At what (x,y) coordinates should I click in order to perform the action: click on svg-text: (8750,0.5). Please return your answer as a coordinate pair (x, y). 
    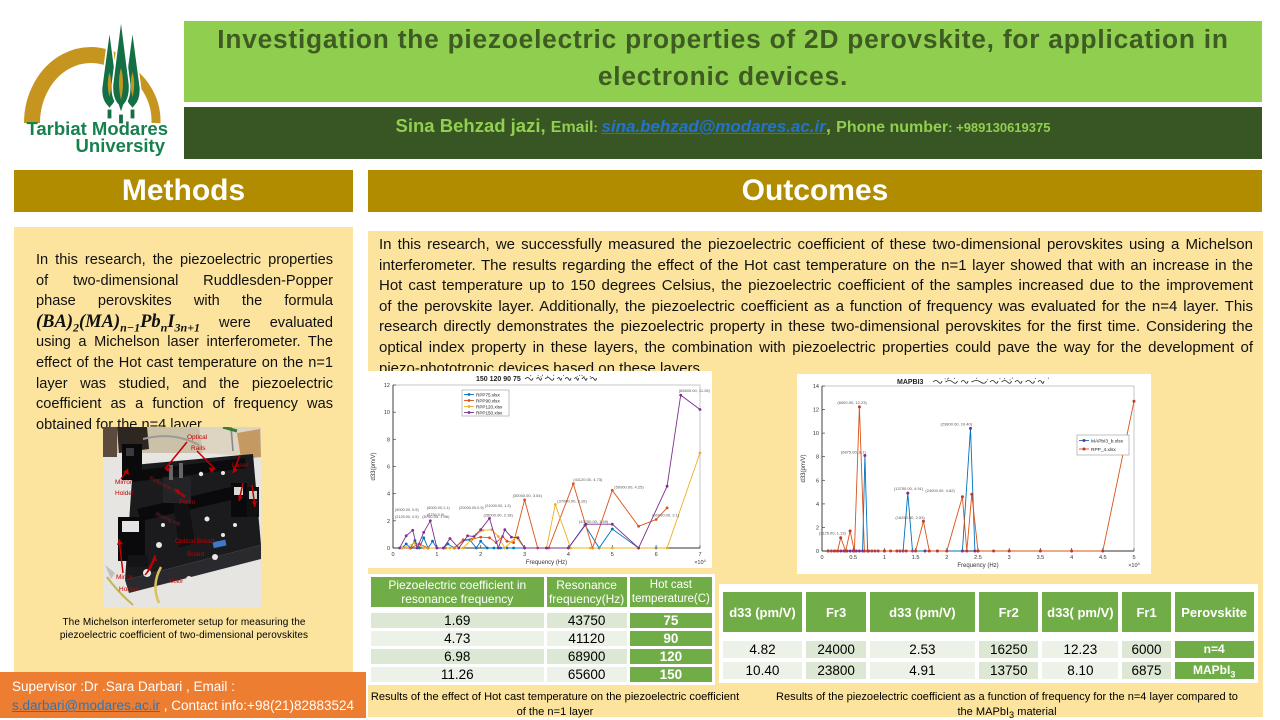
    Looking at the image, I should click on (436, 515).